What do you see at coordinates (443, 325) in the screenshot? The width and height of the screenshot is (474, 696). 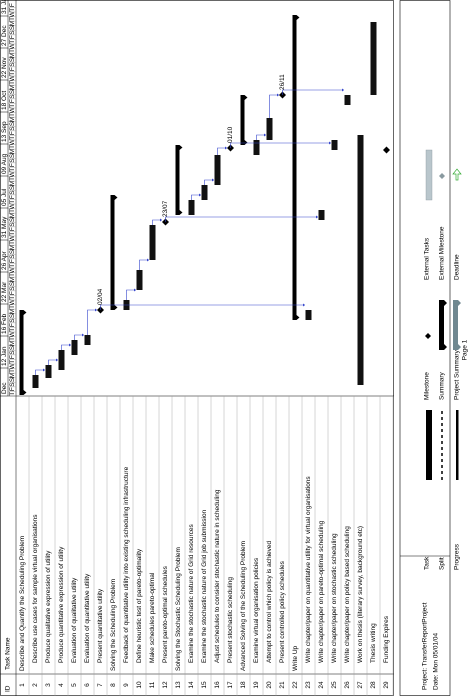 I see `legend-summary-symbol` at bounding box center [443, 325].